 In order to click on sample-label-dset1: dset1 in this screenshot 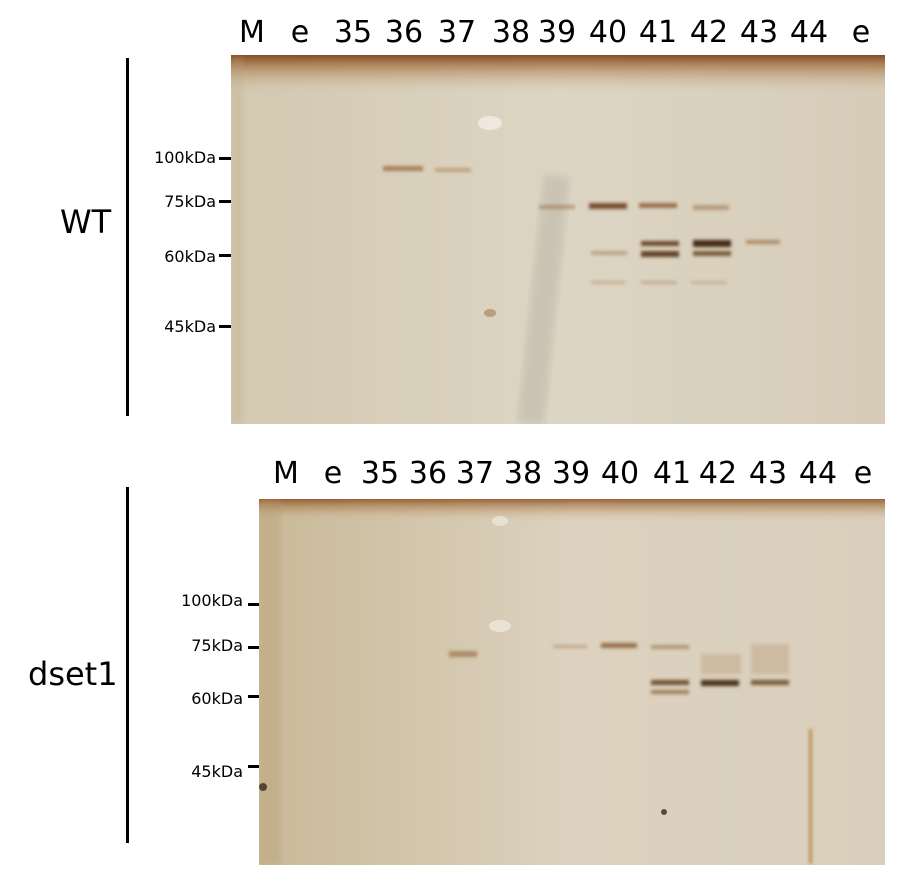, I will do `click(73, 674)`.